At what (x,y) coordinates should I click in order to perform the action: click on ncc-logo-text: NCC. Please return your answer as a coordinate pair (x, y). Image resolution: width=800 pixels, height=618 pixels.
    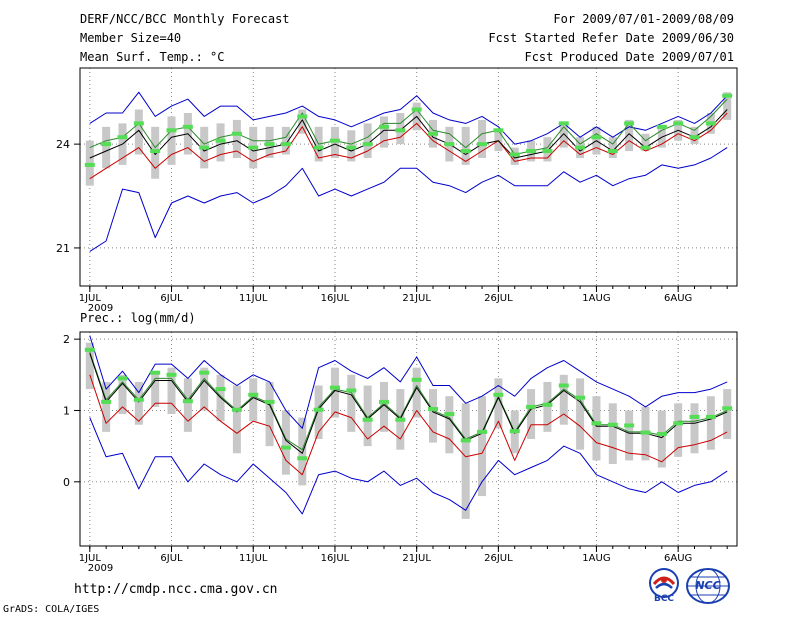
    Looking at the image, I should click on (708, 585).